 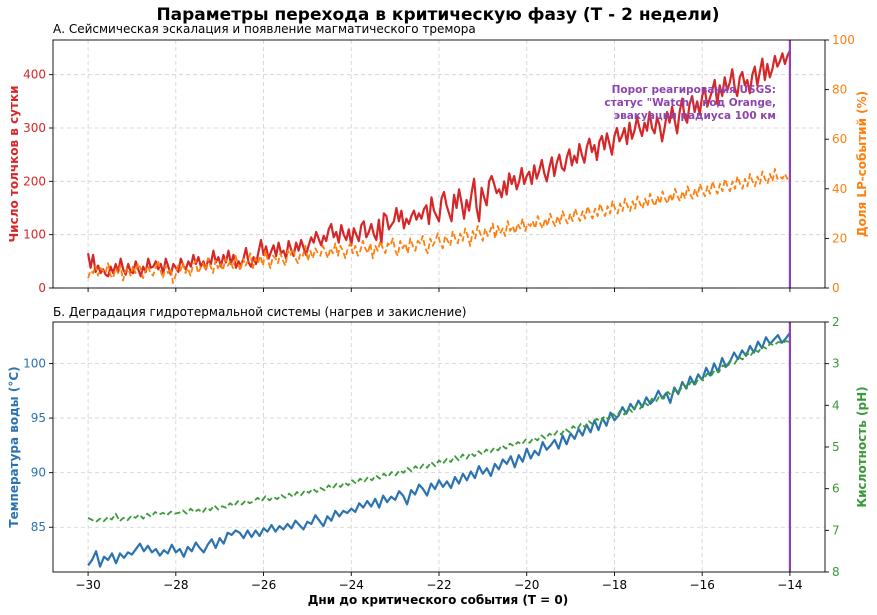 What do you see at coordinates (836, 322) in the screenshot?
I see `right-y-tick-label: 2` at bounding box center [836, 322].